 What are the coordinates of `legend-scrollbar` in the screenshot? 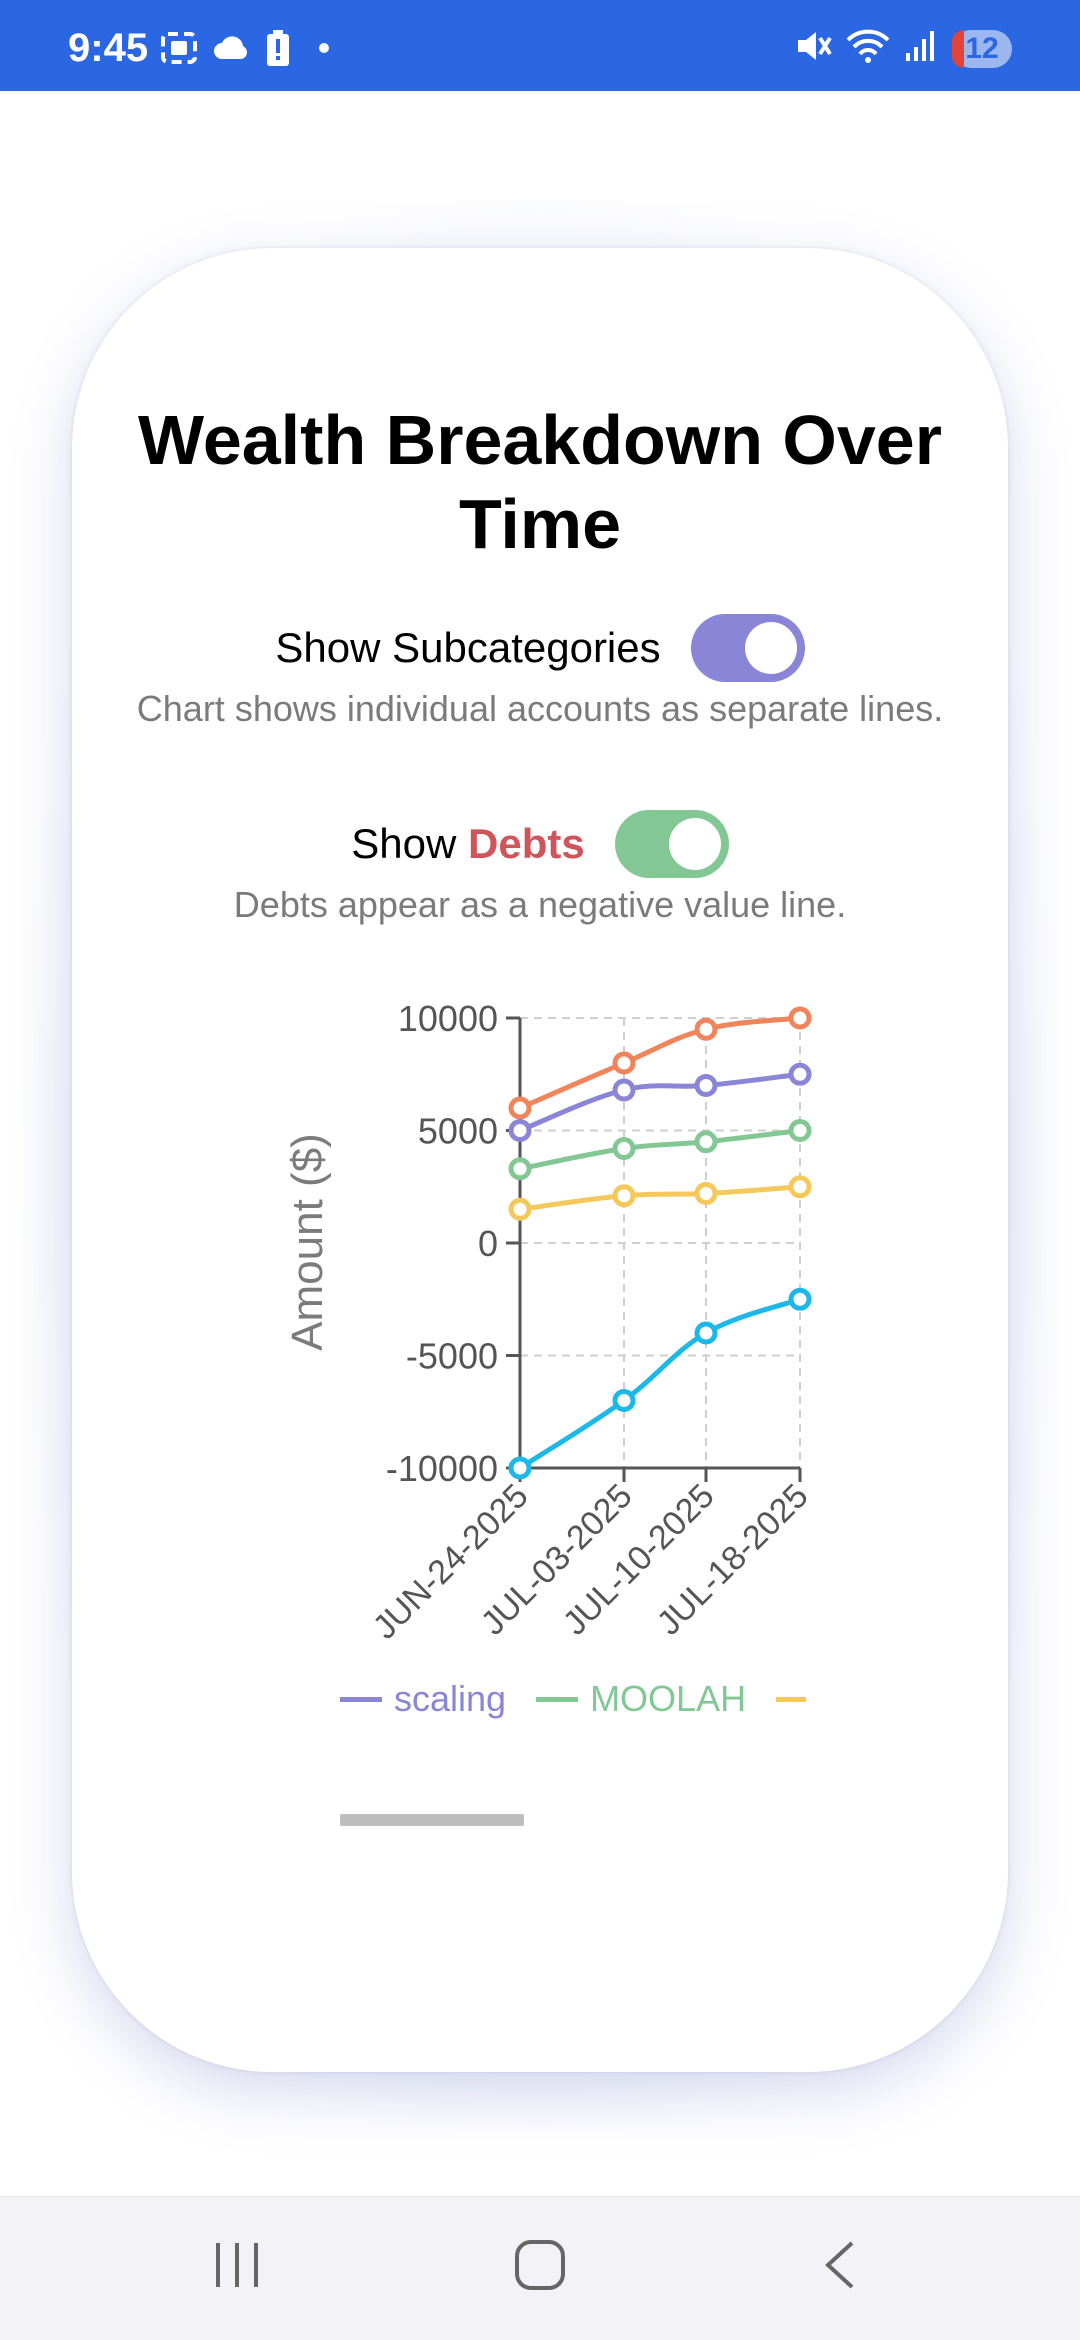 It's located at (432, 1820).